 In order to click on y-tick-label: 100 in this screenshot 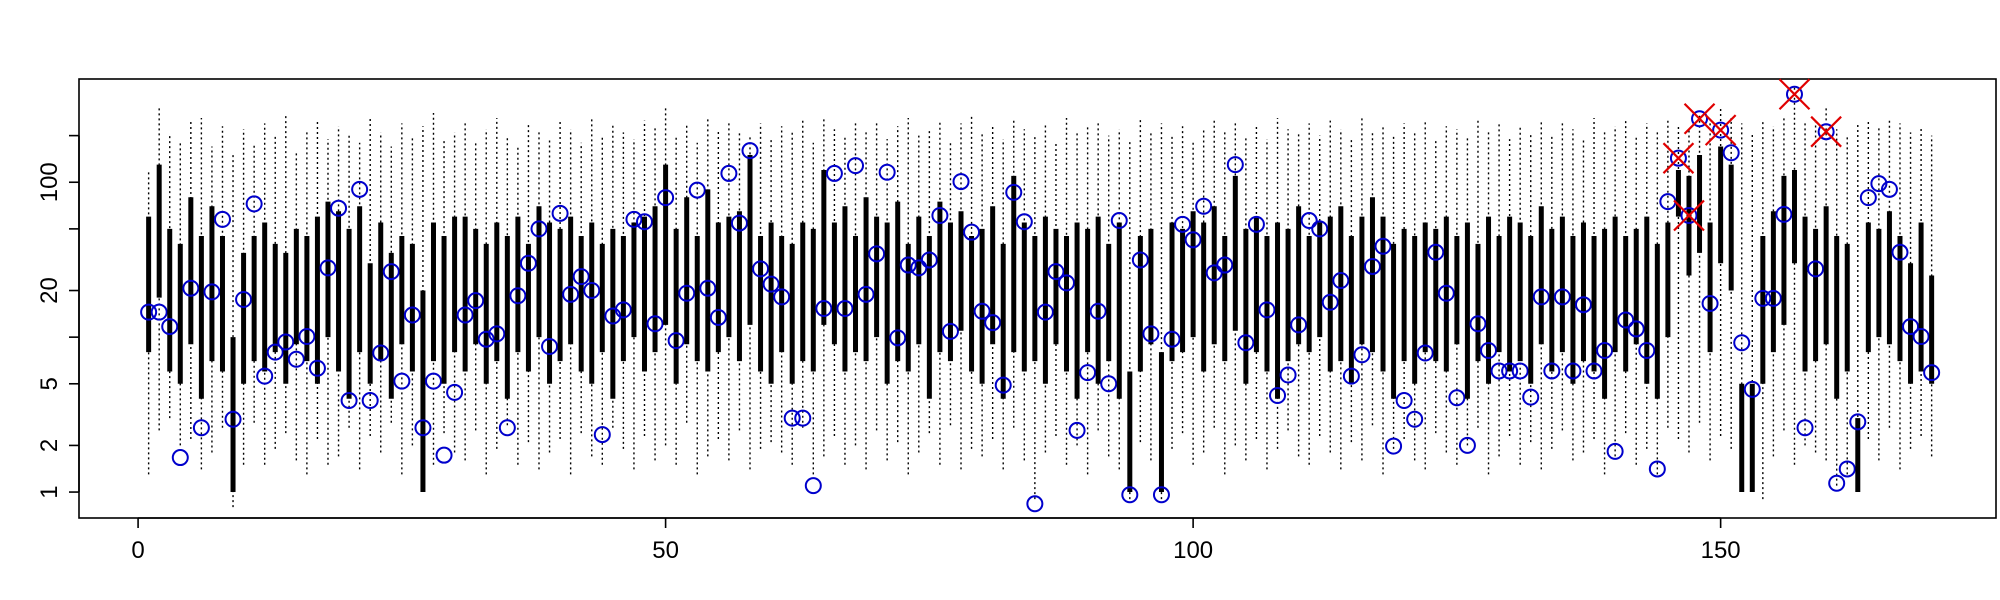, I will do `click(49, 182)`.